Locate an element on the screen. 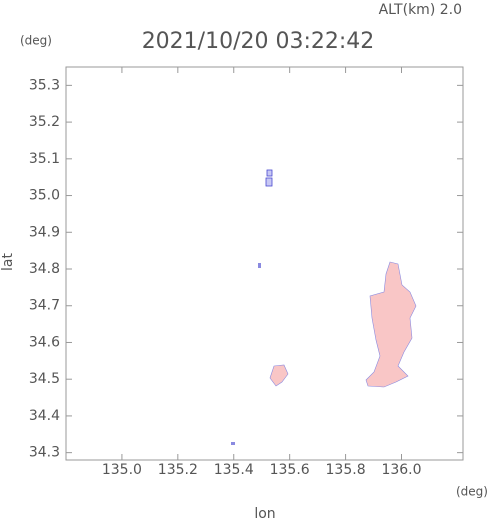  y-tick-label: 34.7 is located at coordinates (44, 306).